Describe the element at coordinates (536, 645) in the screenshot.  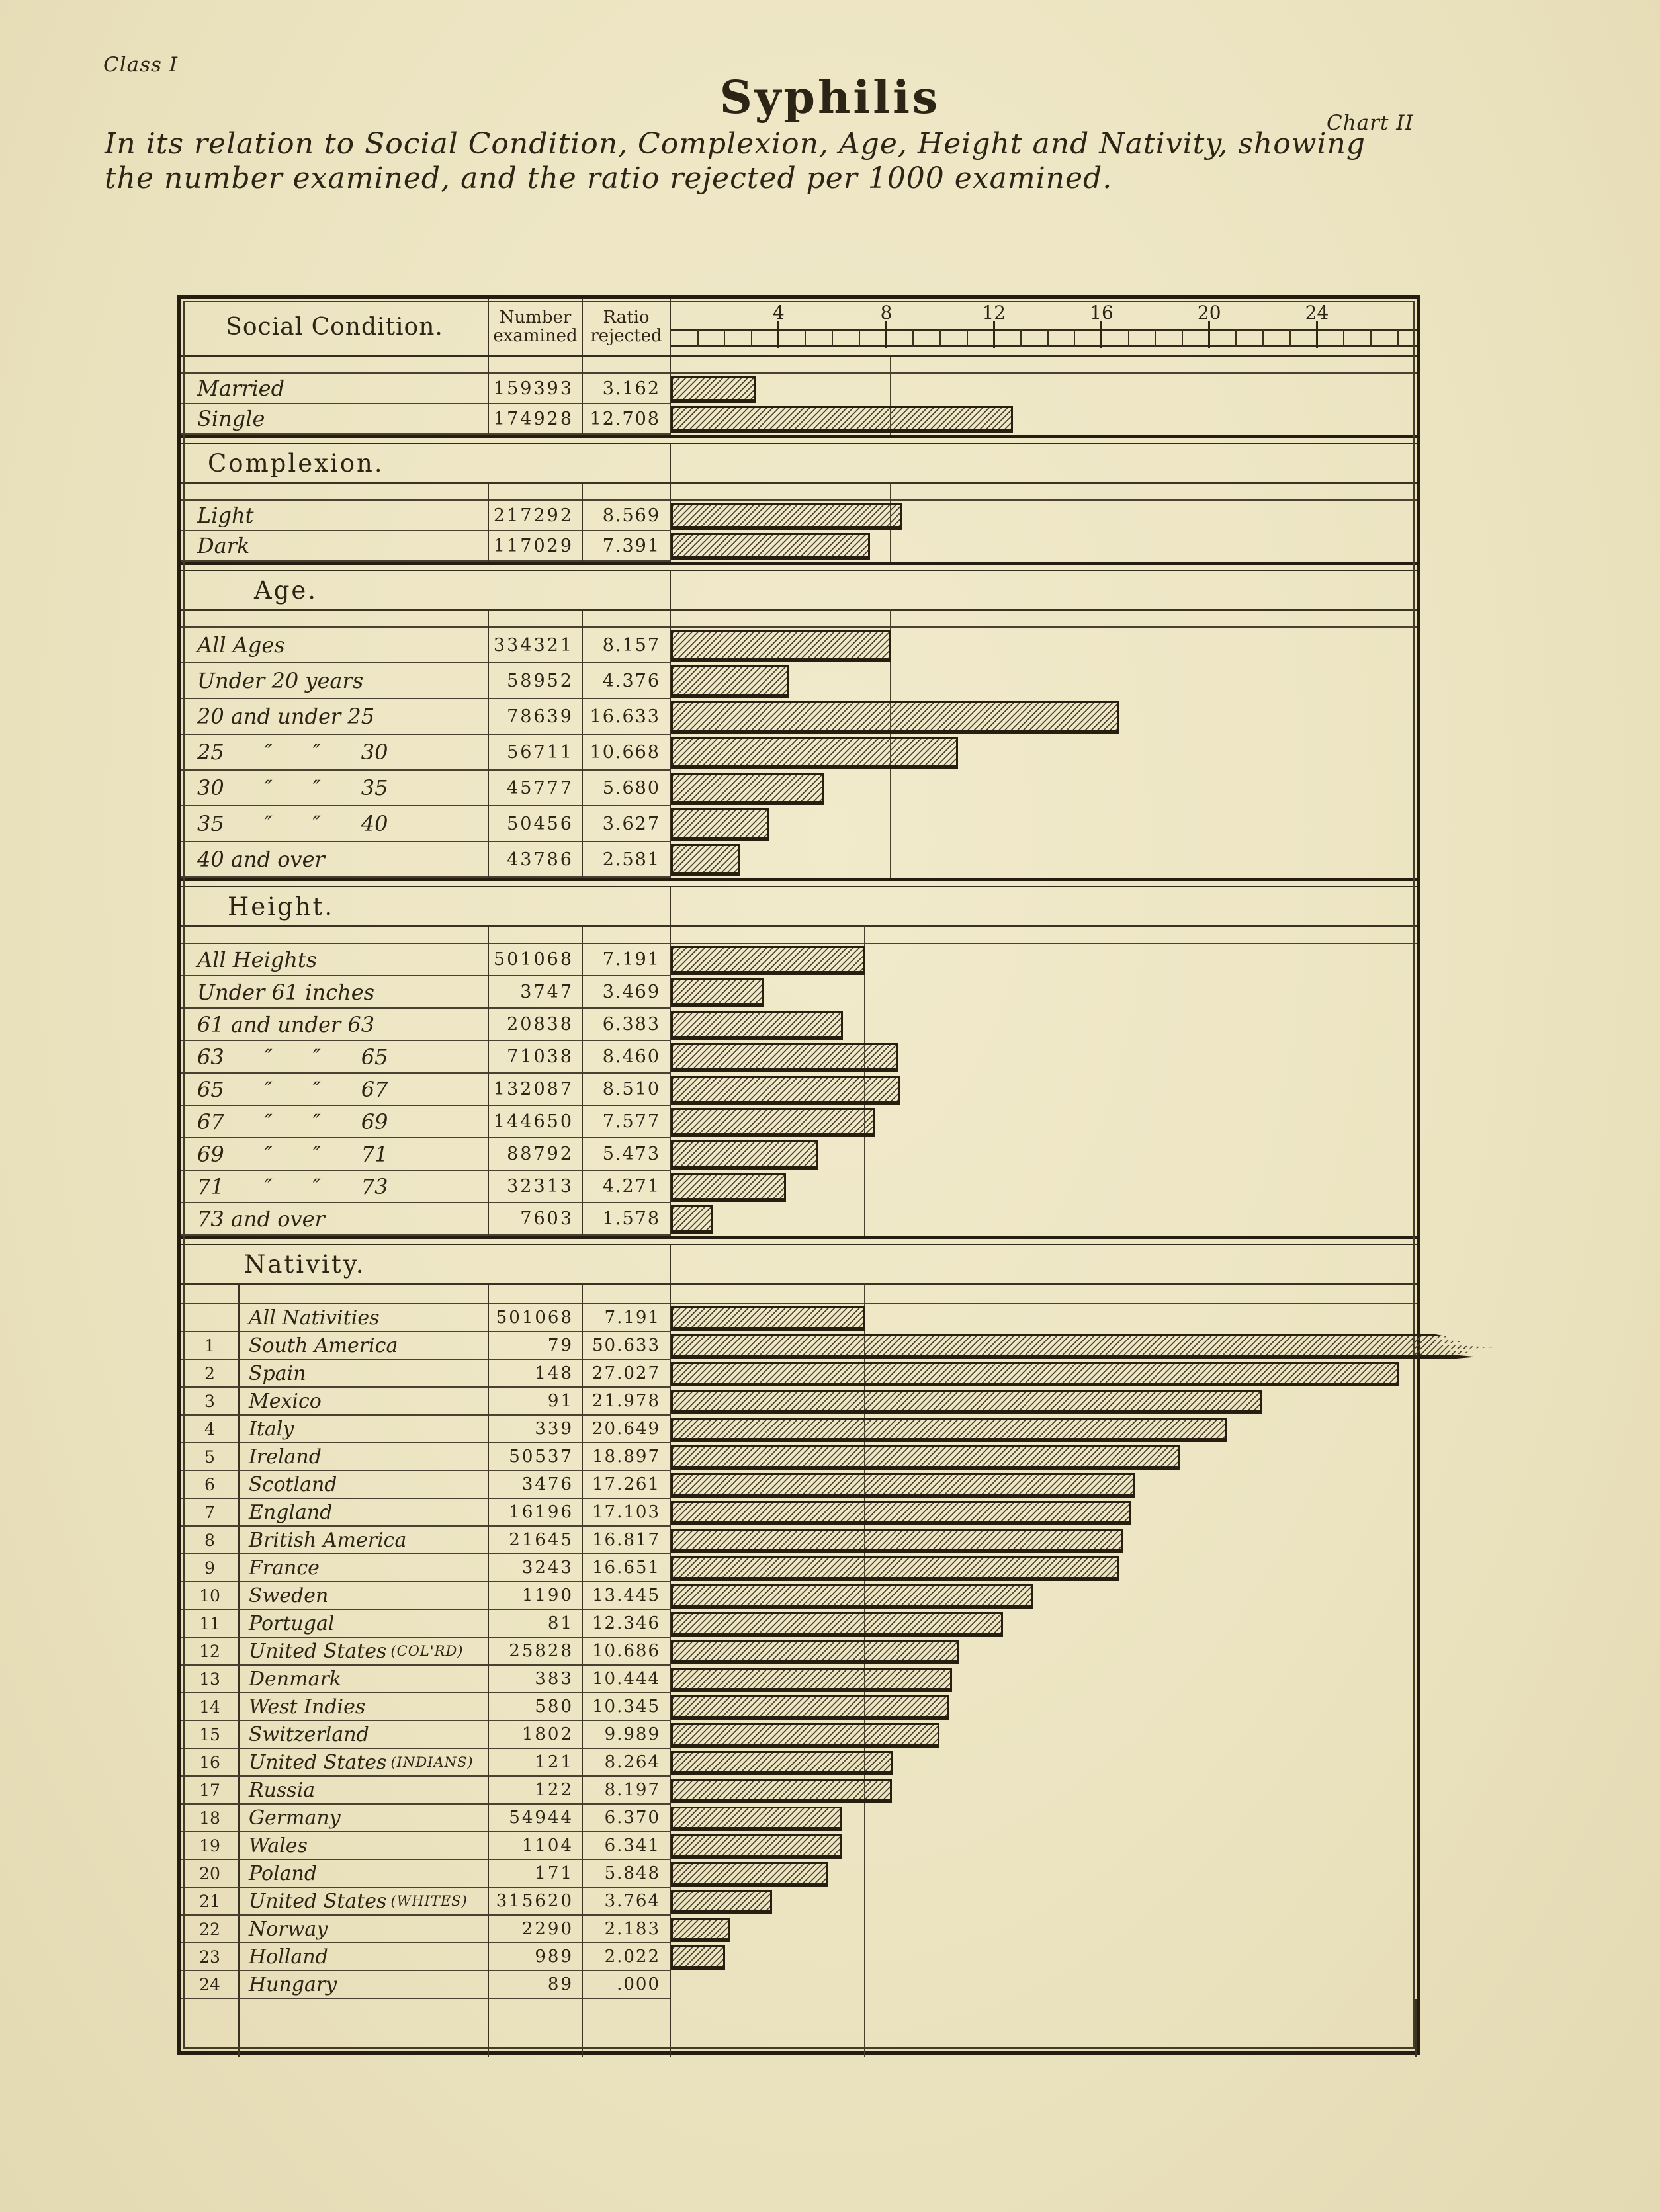
I see `examined-value: 334321` at that location.